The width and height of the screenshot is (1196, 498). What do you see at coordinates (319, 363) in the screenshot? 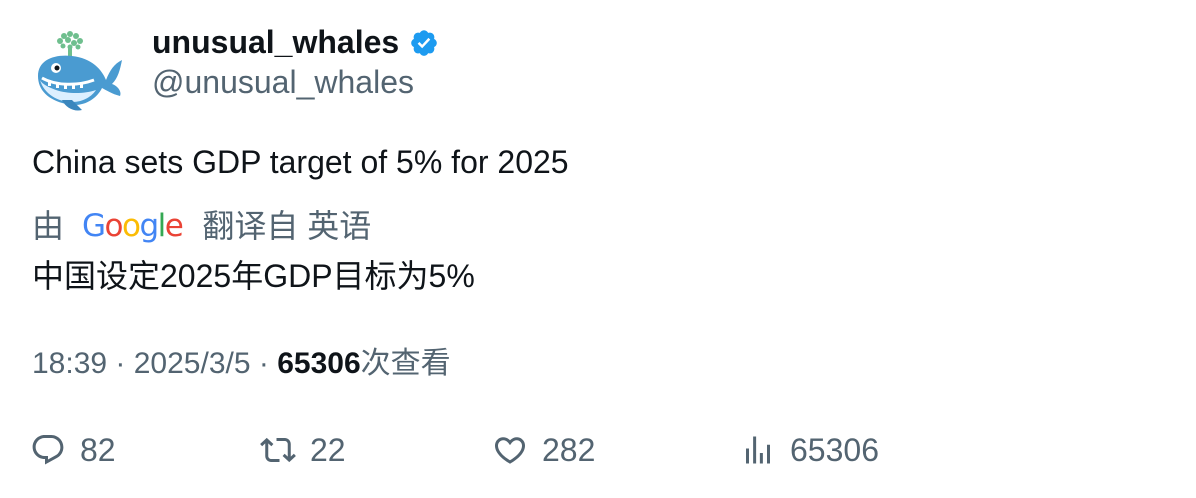
I see `views-count: 65306` at bounding box center [319, 363].